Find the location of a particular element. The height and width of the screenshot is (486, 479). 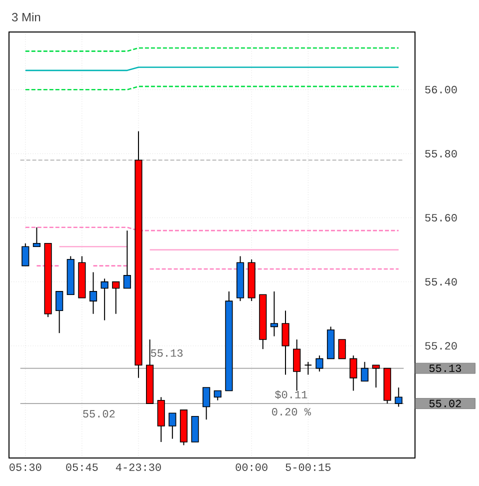

annotation: 55.02 is located at coordinates (99, 414).